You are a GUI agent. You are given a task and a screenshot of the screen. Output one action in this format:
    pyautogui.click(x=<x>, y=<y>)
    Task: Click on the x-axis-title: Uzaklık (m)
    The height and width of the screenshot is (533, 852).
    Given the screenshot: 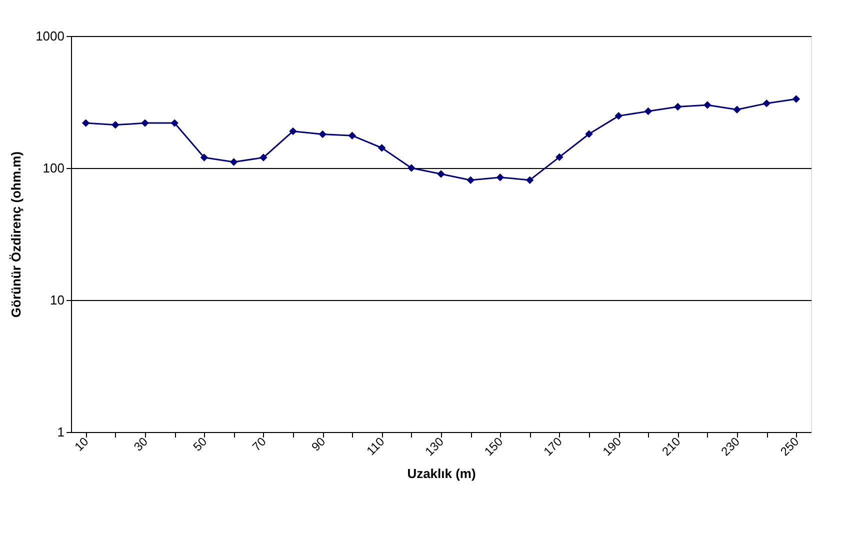 What is the action you would take?
    pyautogui.click(x=441, y=473)
    